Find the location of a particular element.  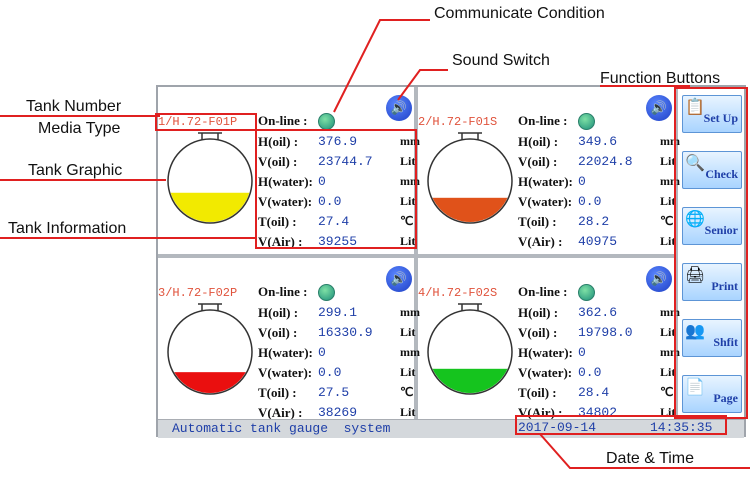

h-oil-value: 362.6 is located at coordinates (598, 312).